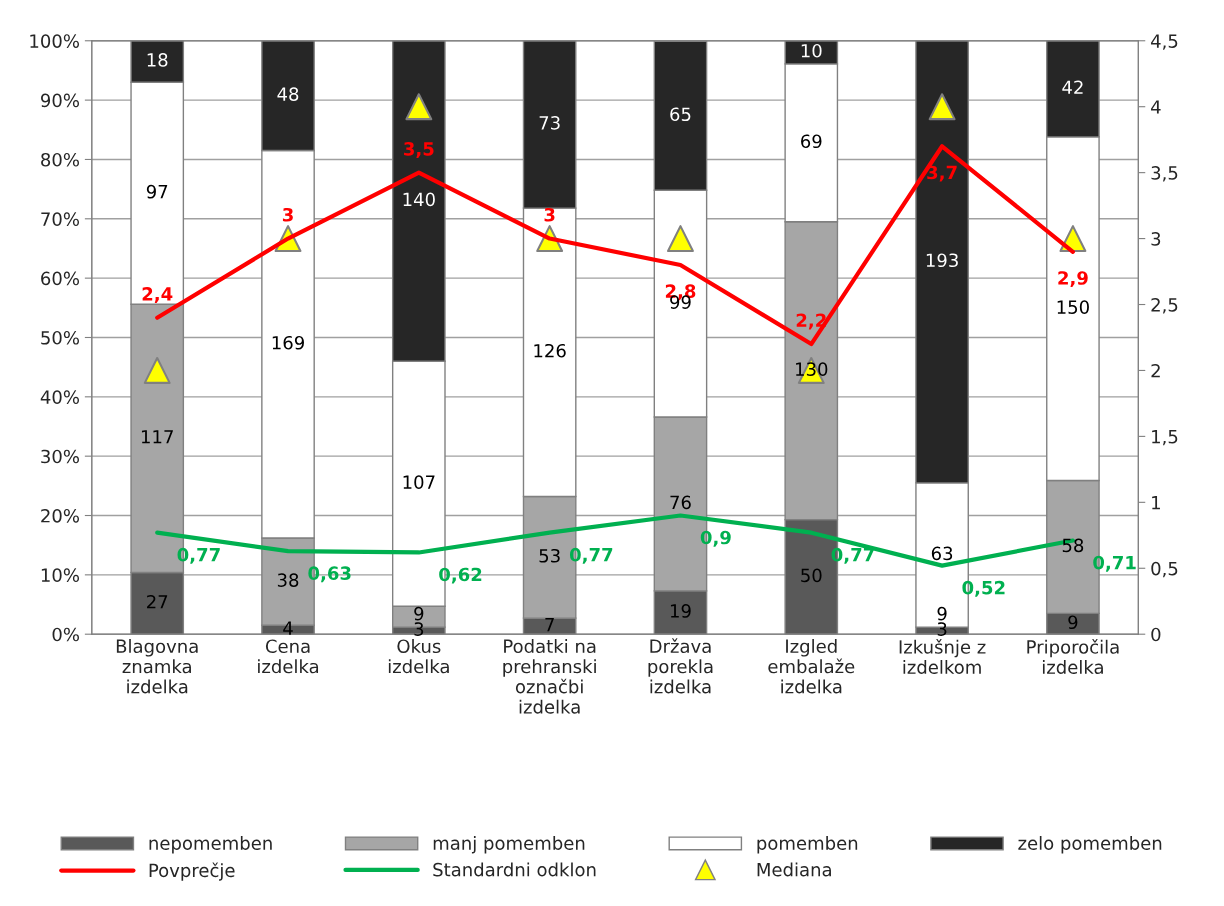 The width and height of the screenshot is (1224, 906). What do you see at coordinates (509, 844) in the screenshot?
I see `legend-label: manj pomemben` at bounding box center [509, 844].